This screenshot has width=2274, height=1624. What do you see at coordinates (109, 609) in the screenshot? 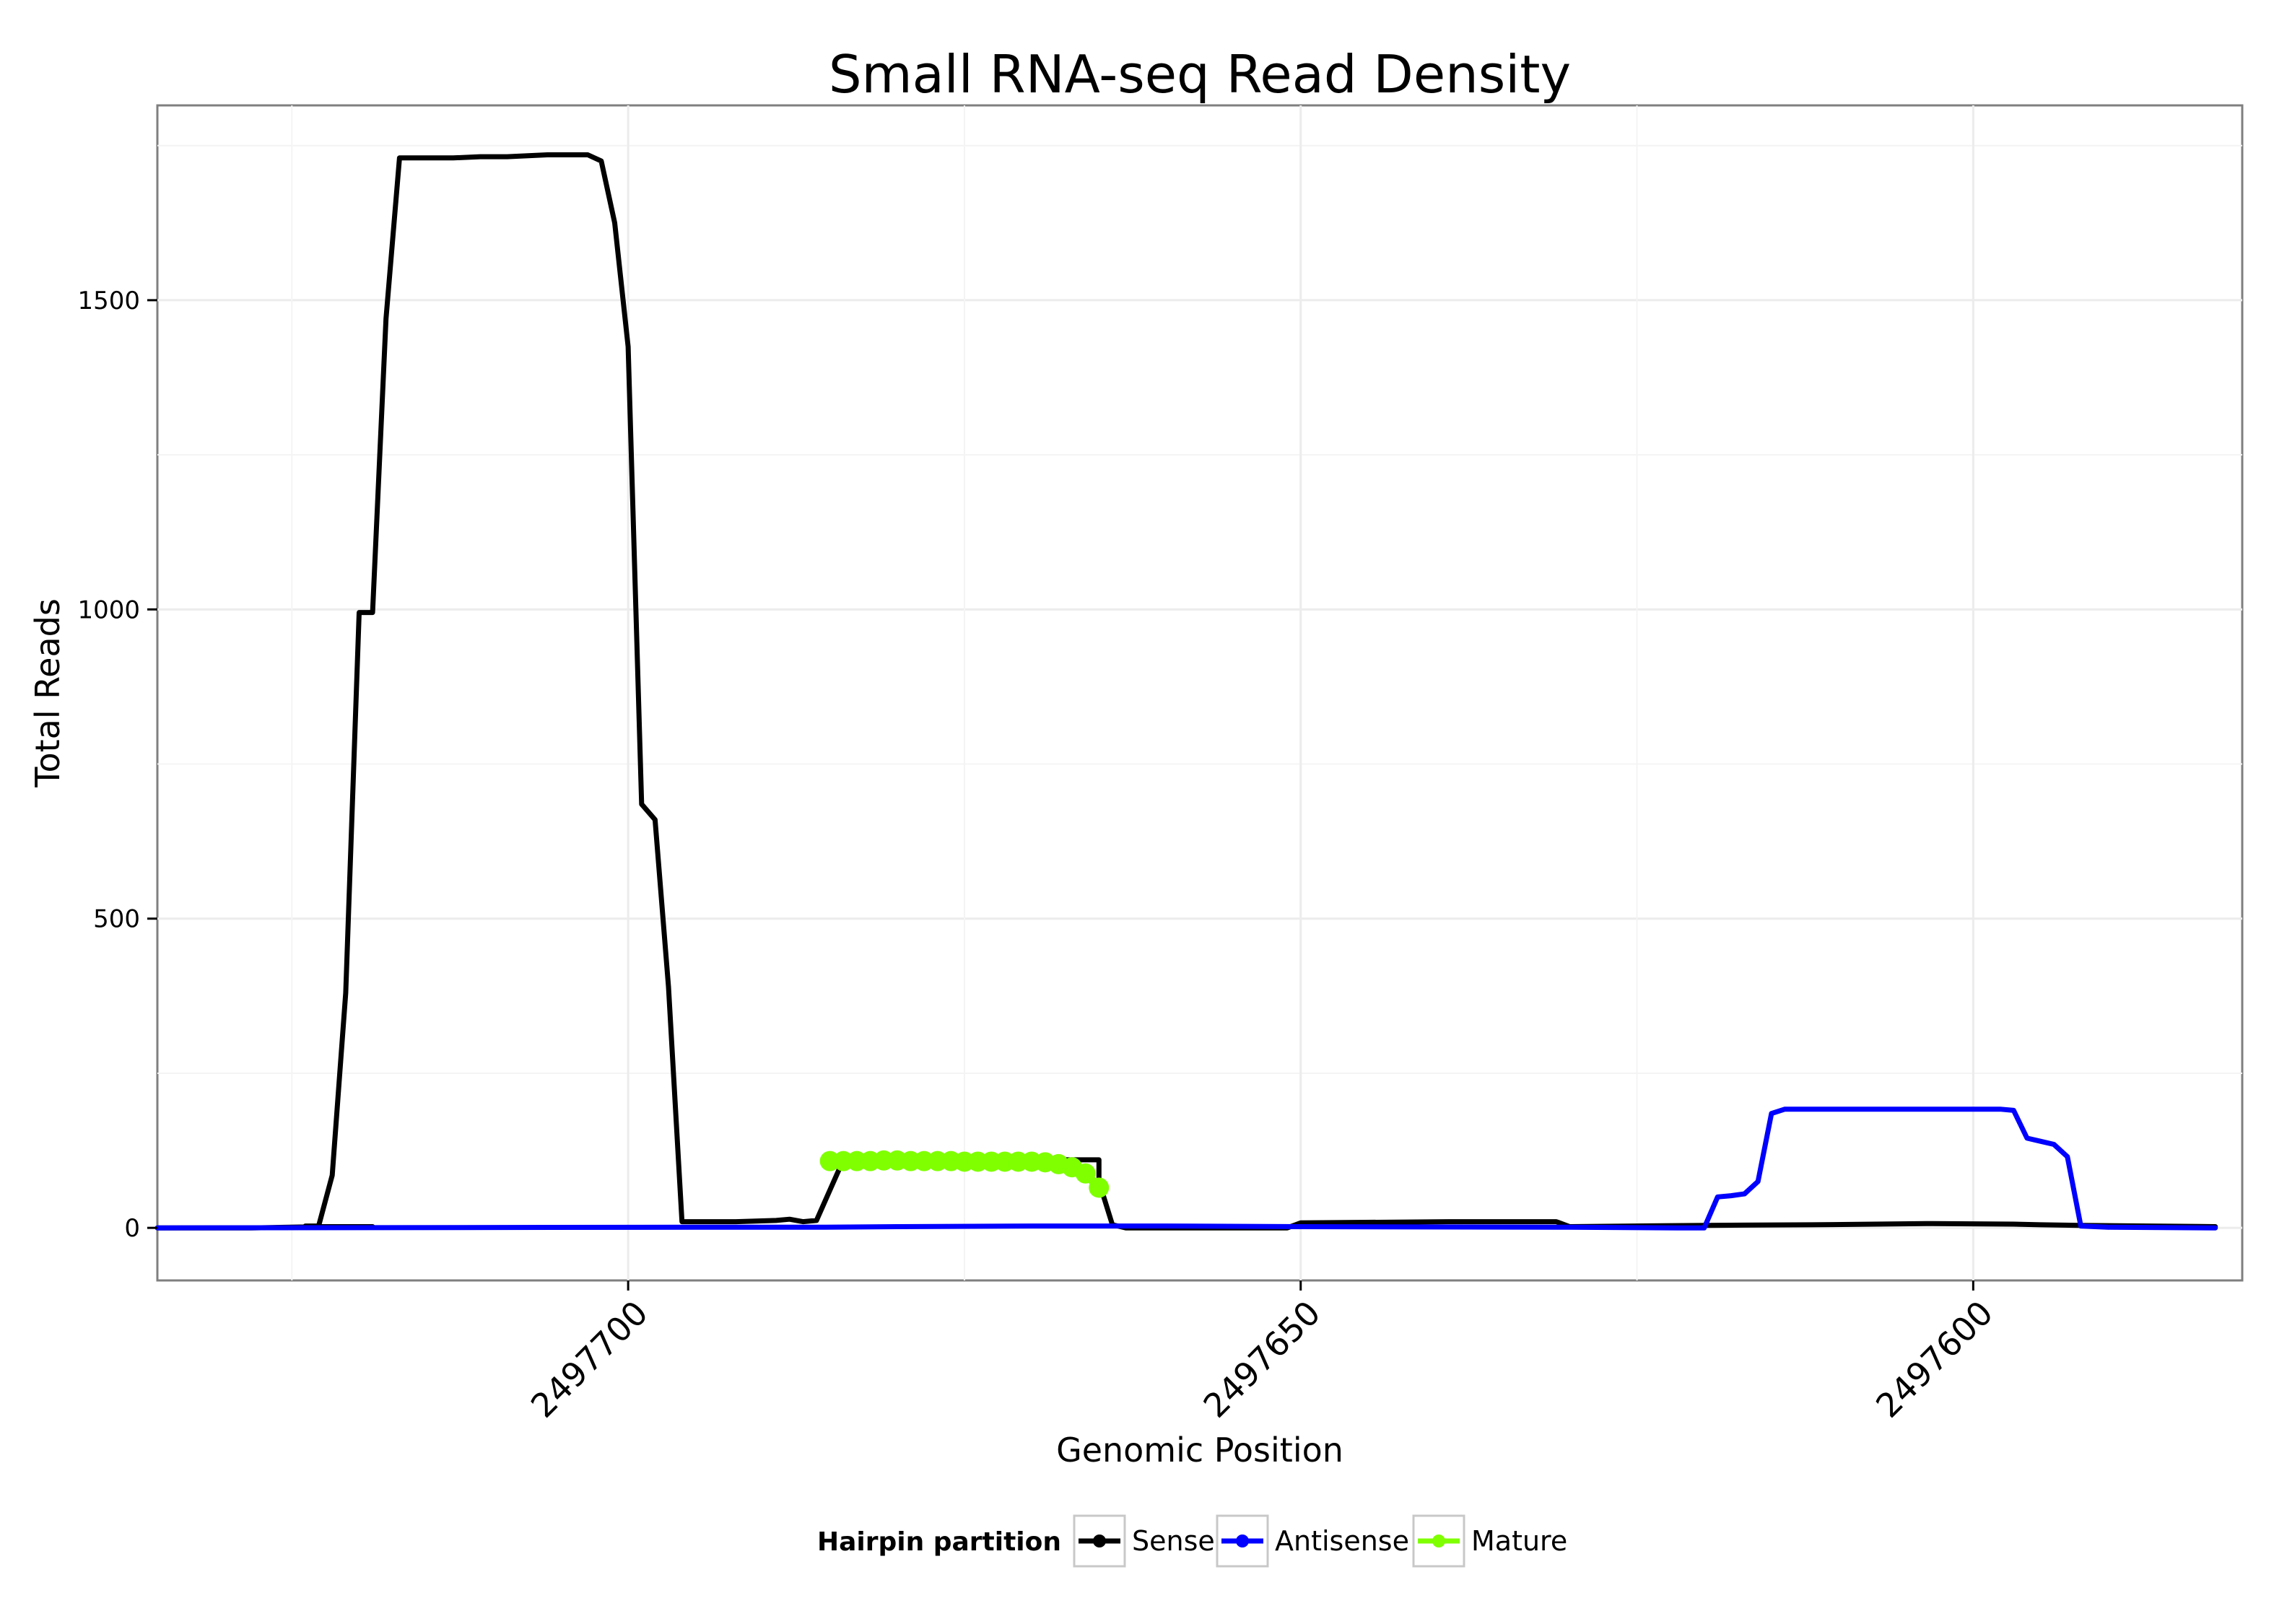
I see `y-tick-label: 1000` at bounding box center [109, 609].